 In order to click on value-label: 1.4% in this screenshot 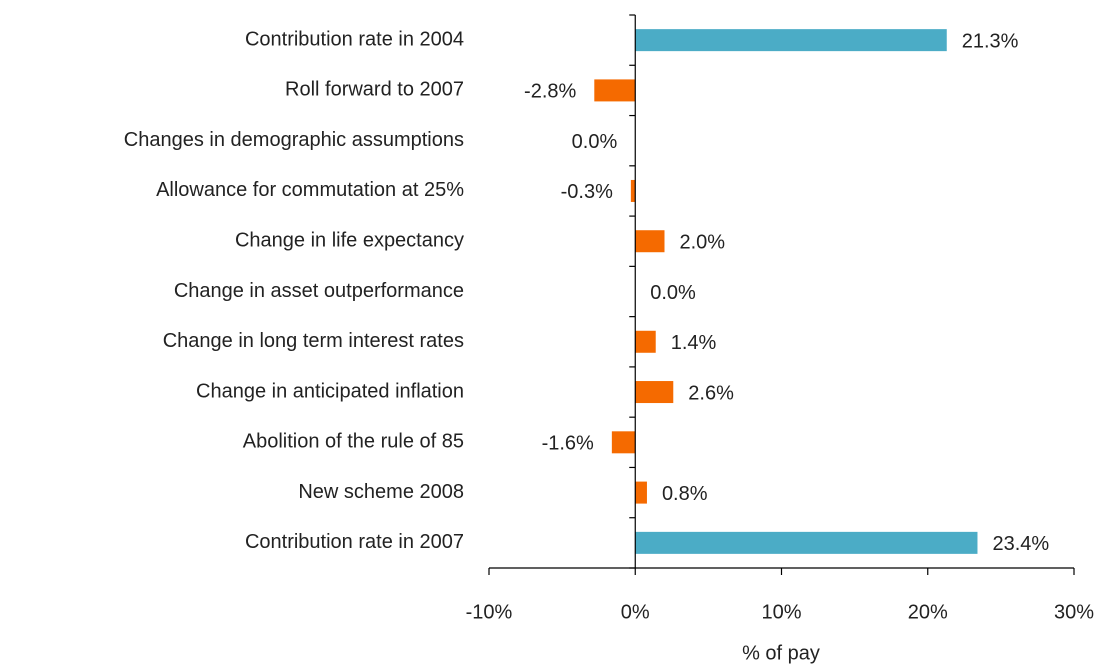, I will do `click(694, 343)`.